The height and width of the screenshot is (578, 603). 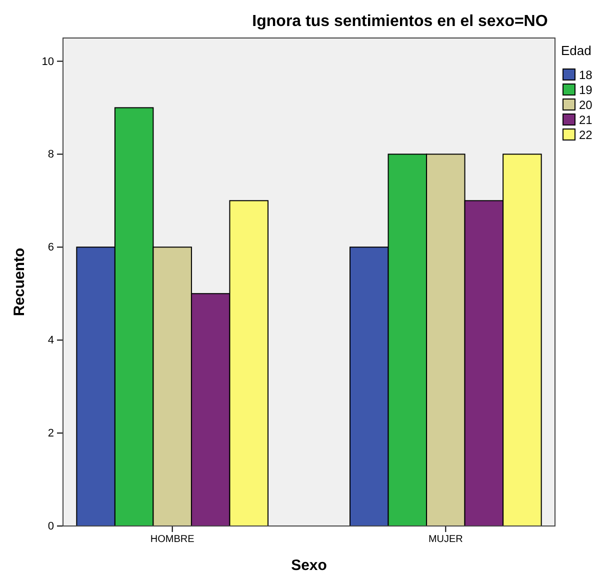 What do you see at coordinates (586, 90) in the screenshot?
I see `legend-label: 19` at bounding box center [586, 90].